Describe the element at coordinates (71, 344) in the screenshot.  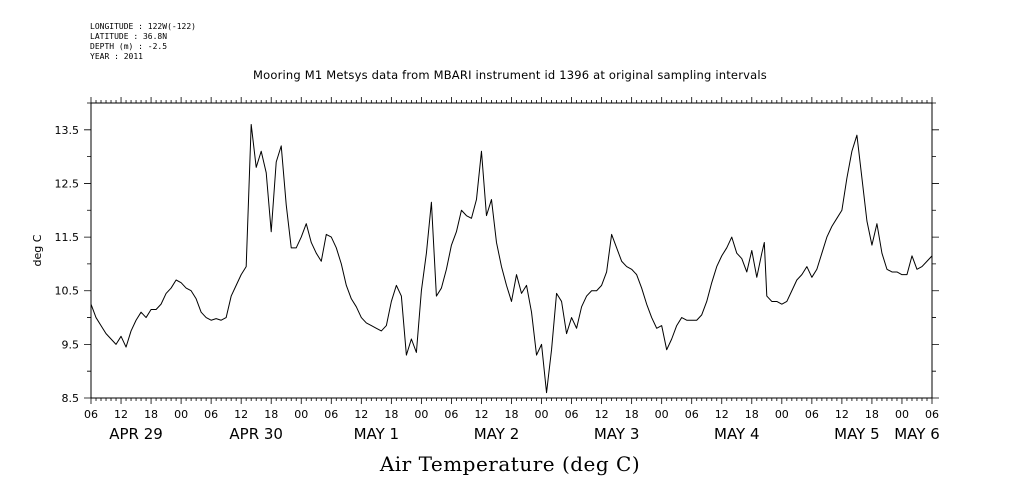
I see `y-tick-label: 9.5` at that location.